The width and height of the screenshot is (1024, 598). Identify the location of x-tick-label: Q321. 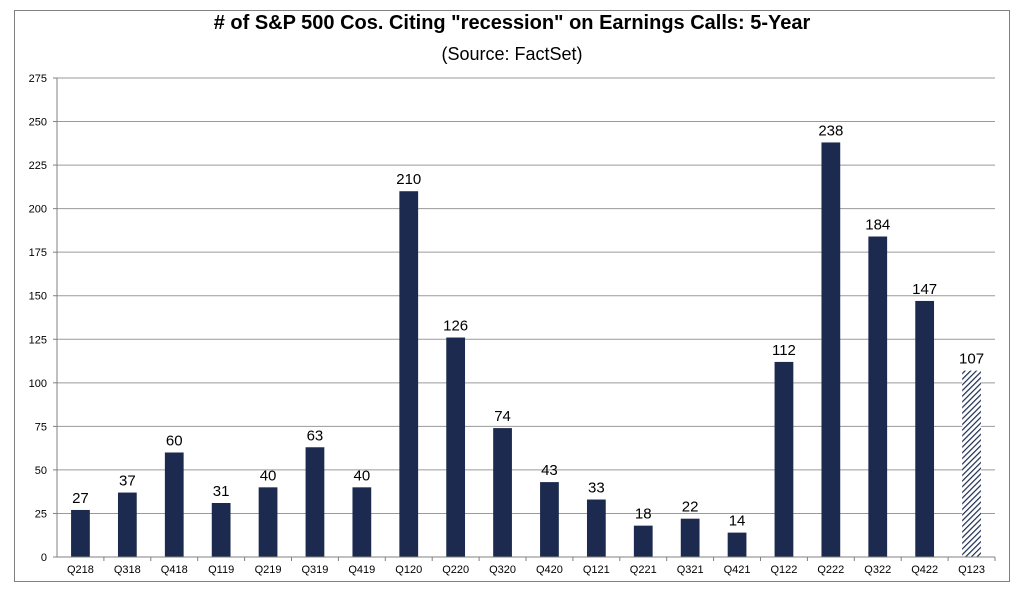
(690, 570).